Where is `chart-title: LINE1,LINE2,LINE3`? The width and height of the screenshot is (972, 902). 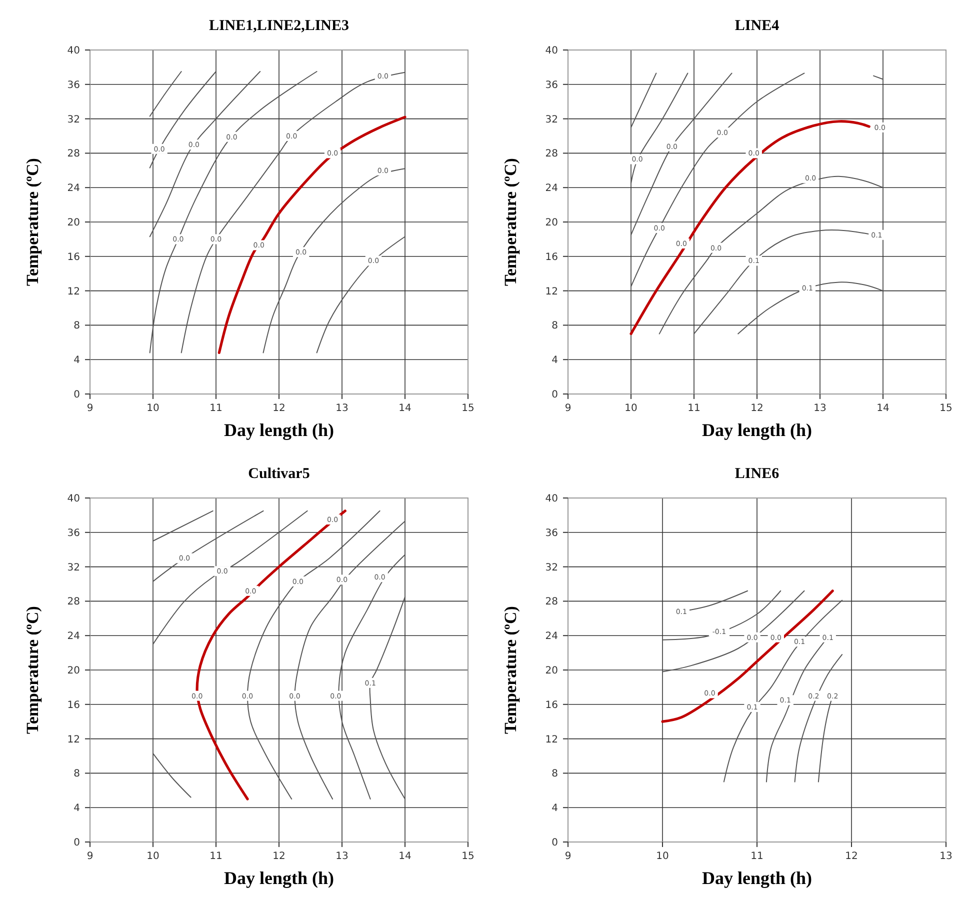
chart-title: LINE1,LINE2,LINE3 is located at coordinates (279, 26).